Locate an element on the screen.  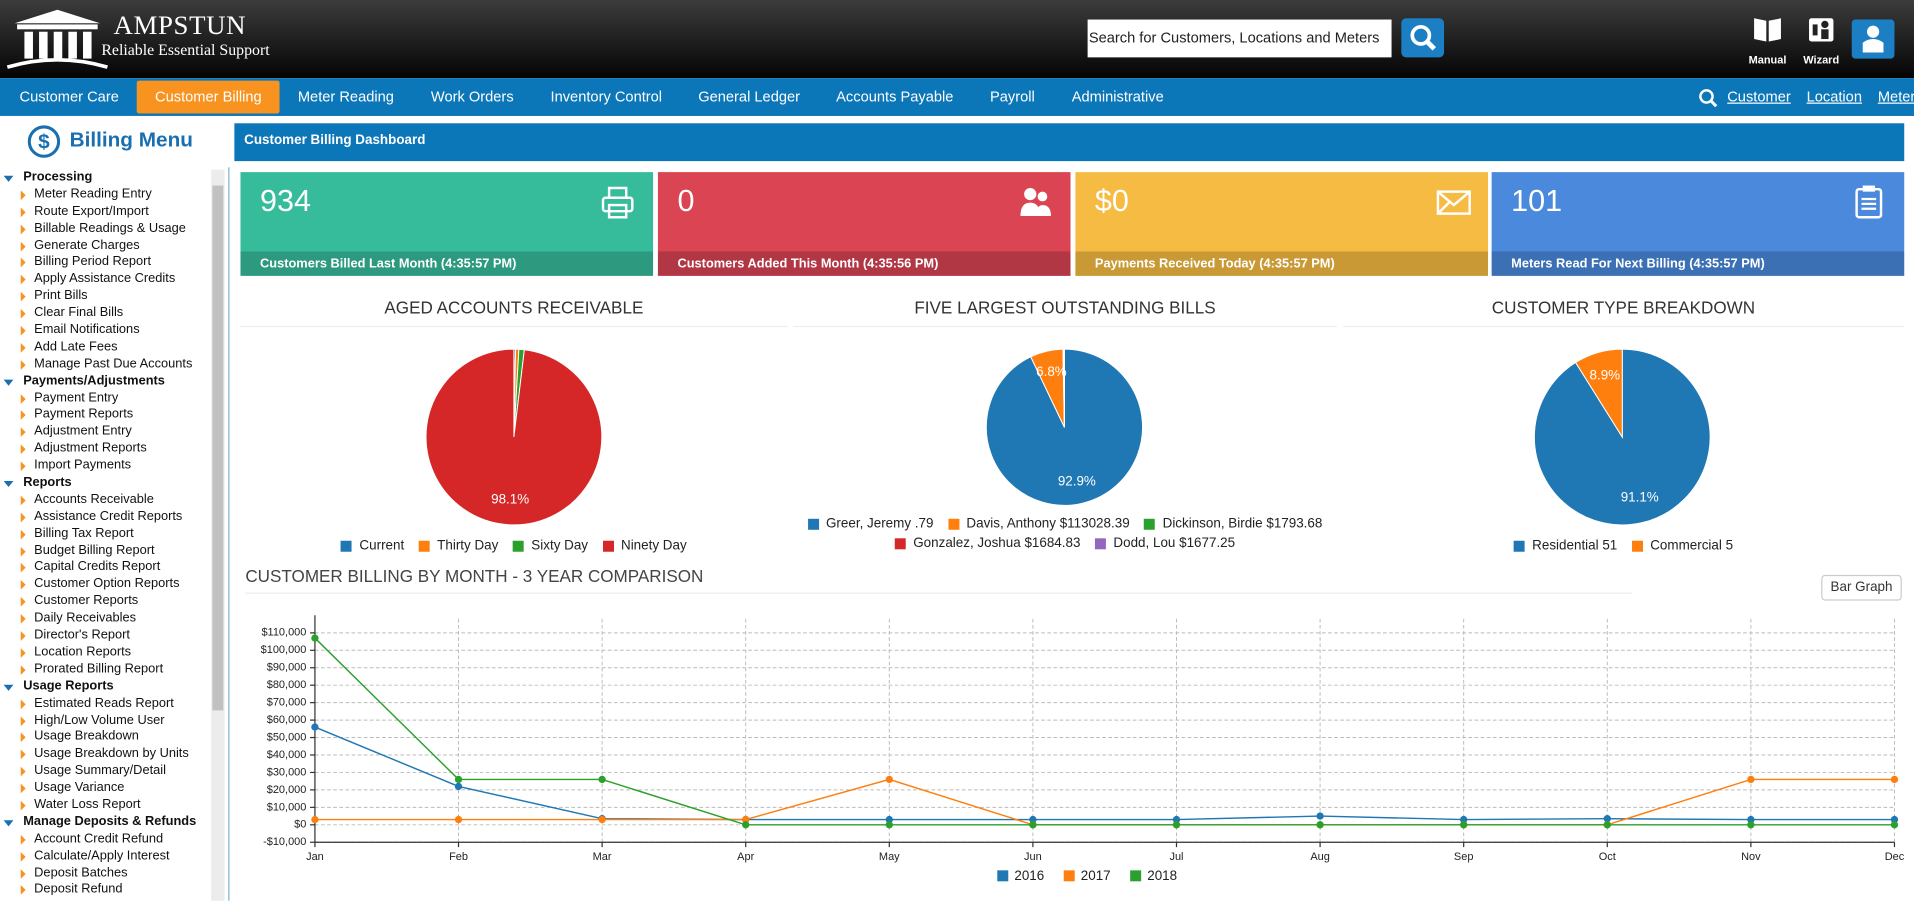
y-tick-label: $20,000 is located at coordinates (287, 790).